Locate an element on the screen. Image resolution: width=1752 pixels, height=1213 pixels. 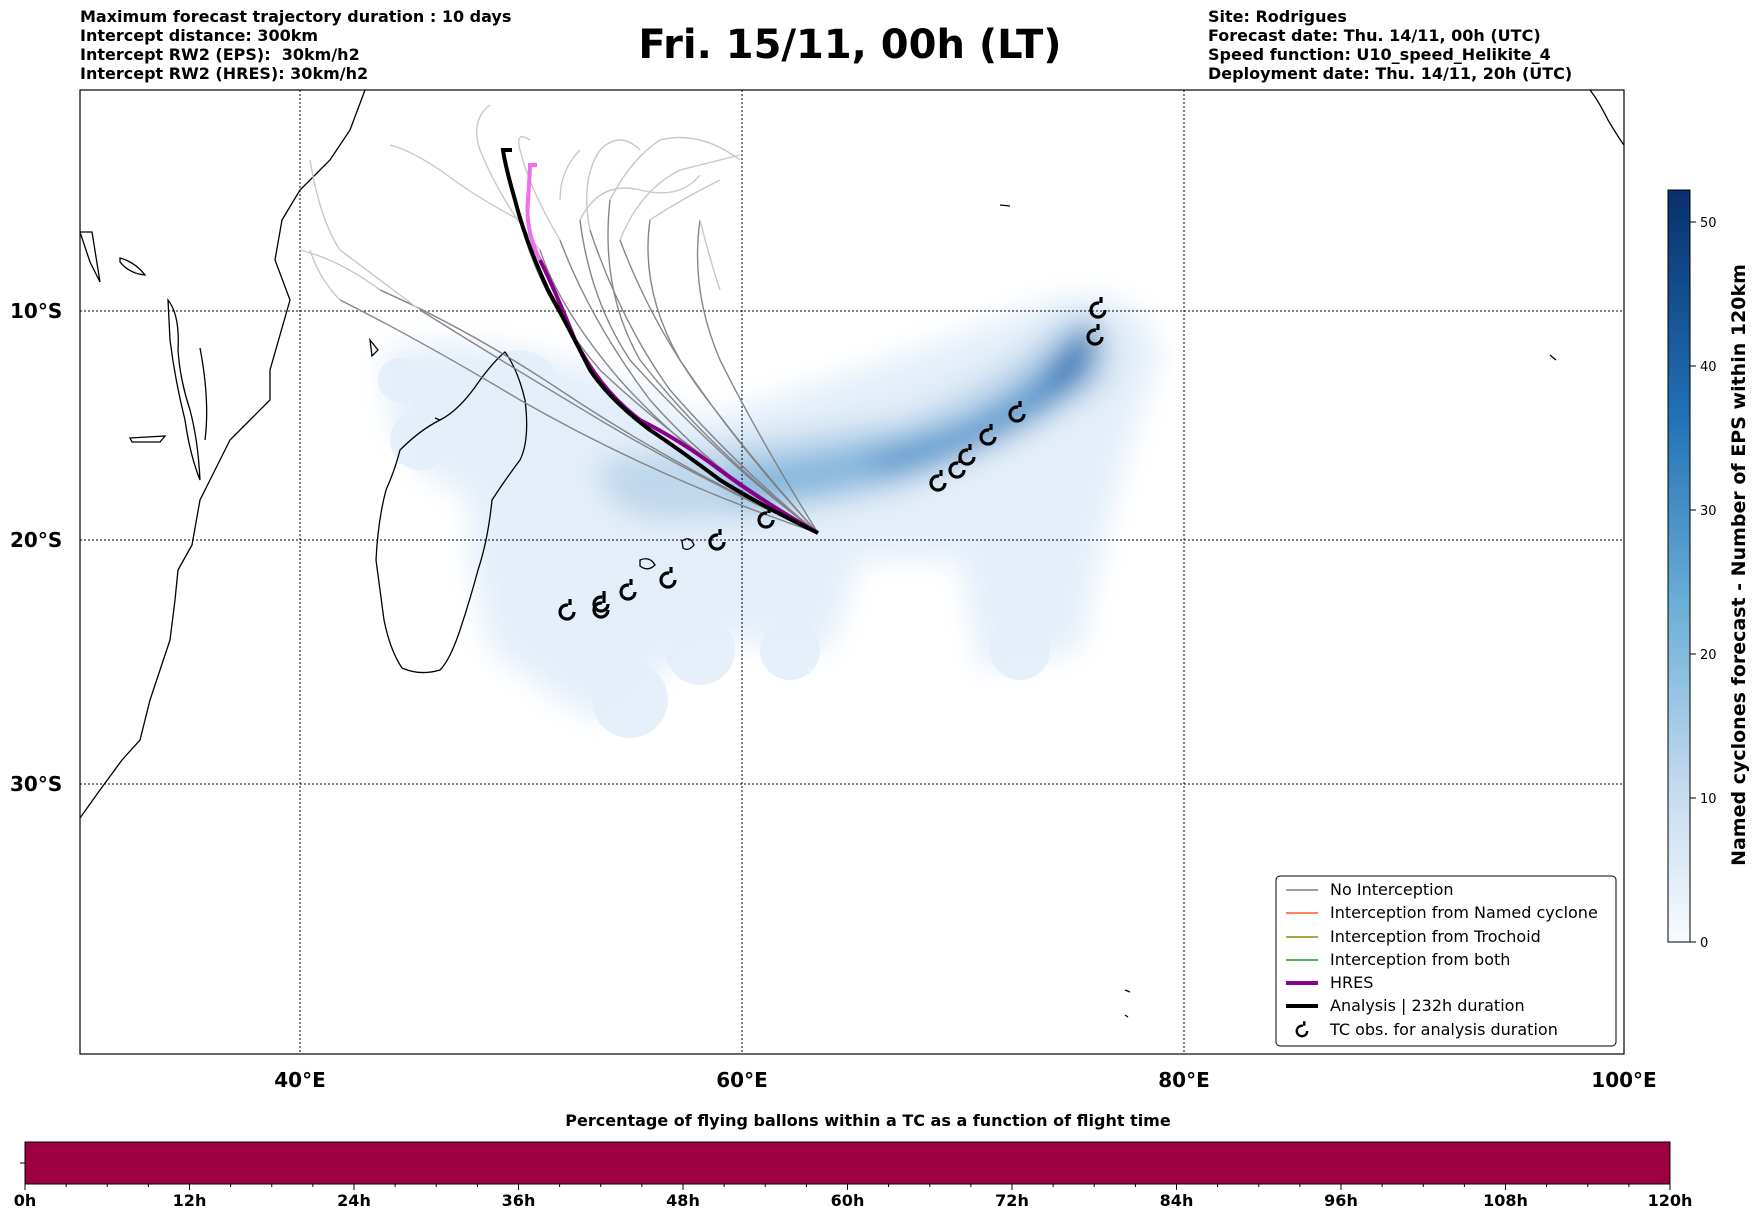
latitude-labels: 10°S 20°S 30°S is located at coordinates (36, 547).